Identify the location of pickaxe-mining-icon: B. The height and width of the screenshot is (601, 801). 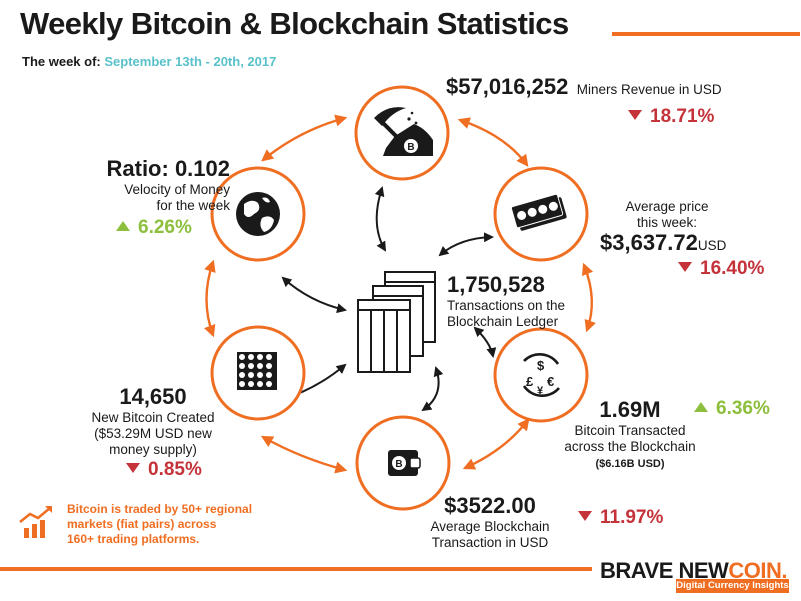
(403, 131).